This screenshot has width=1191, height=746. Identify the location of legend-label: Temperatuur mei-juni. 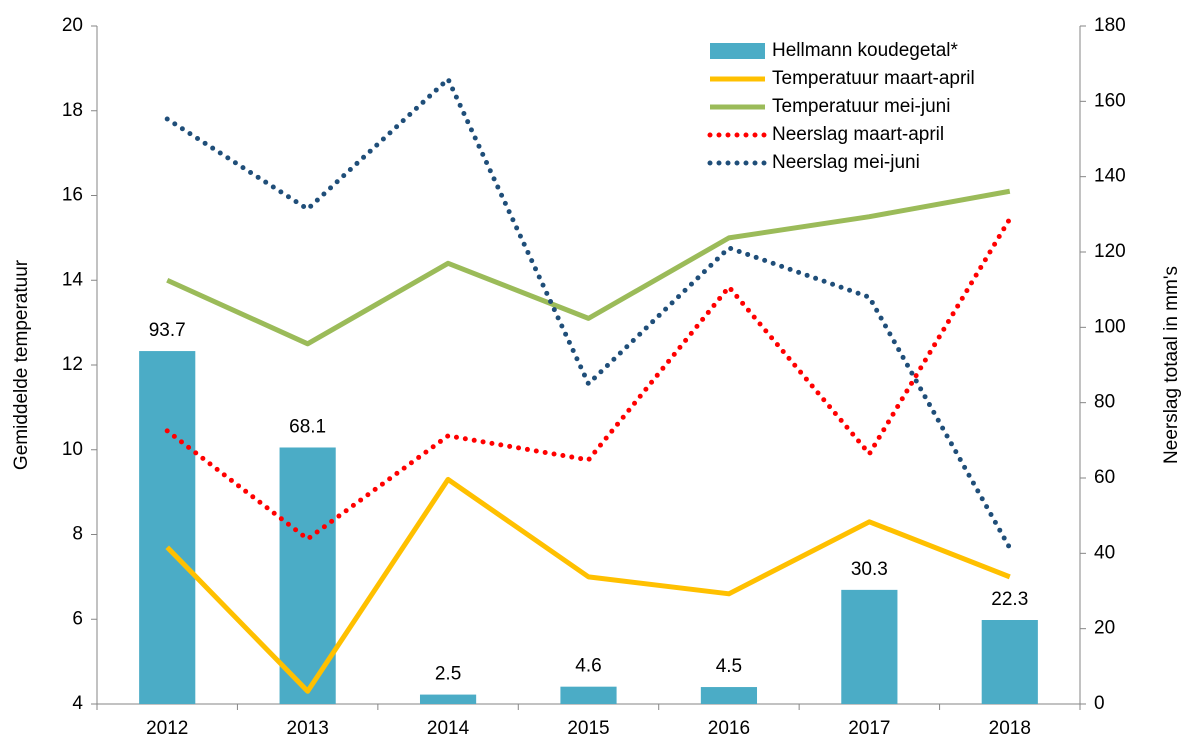
(861, 106).